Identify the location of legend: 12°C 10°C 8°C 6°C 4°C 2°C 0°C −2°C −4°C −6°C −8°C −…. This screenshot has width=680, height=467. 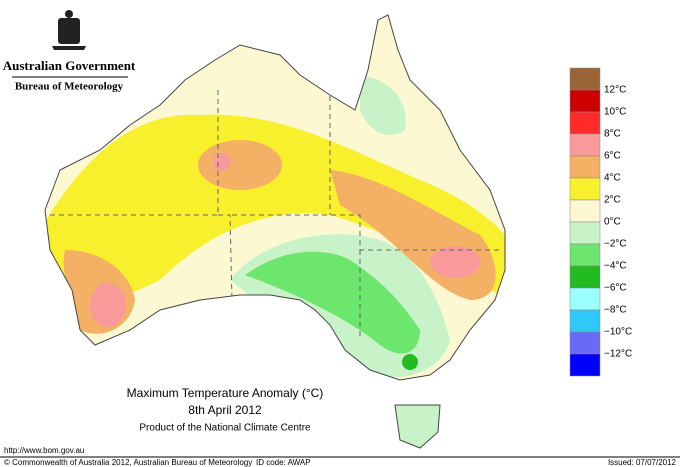
(600, 222).